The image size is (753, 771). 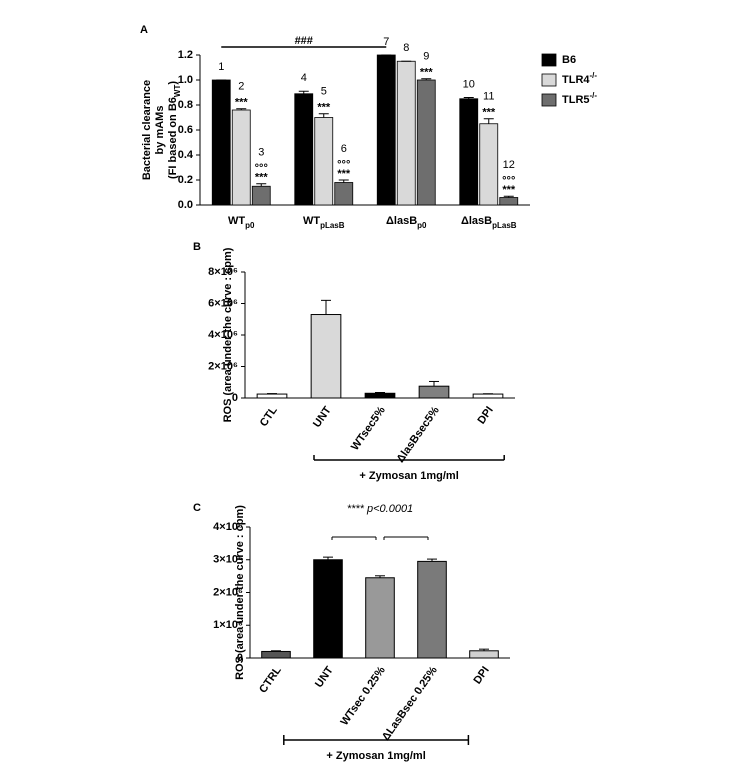 I want to click on legend-name: B6, so click(x=569, y=60).